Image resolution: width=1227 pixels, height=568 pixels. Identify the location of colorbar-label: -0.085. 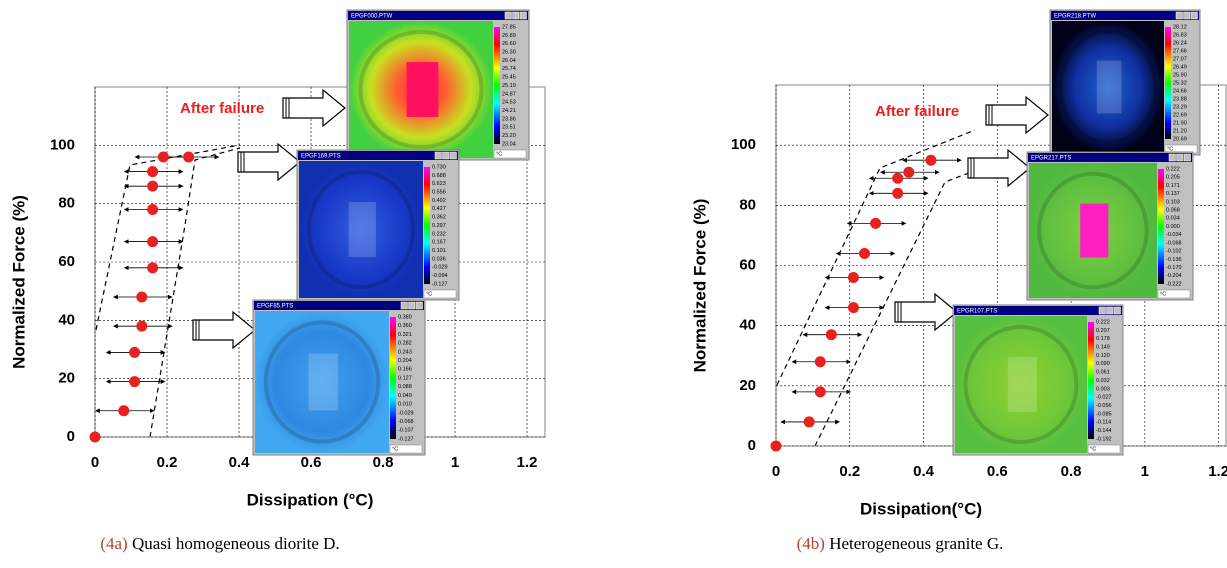
(1104, 414).